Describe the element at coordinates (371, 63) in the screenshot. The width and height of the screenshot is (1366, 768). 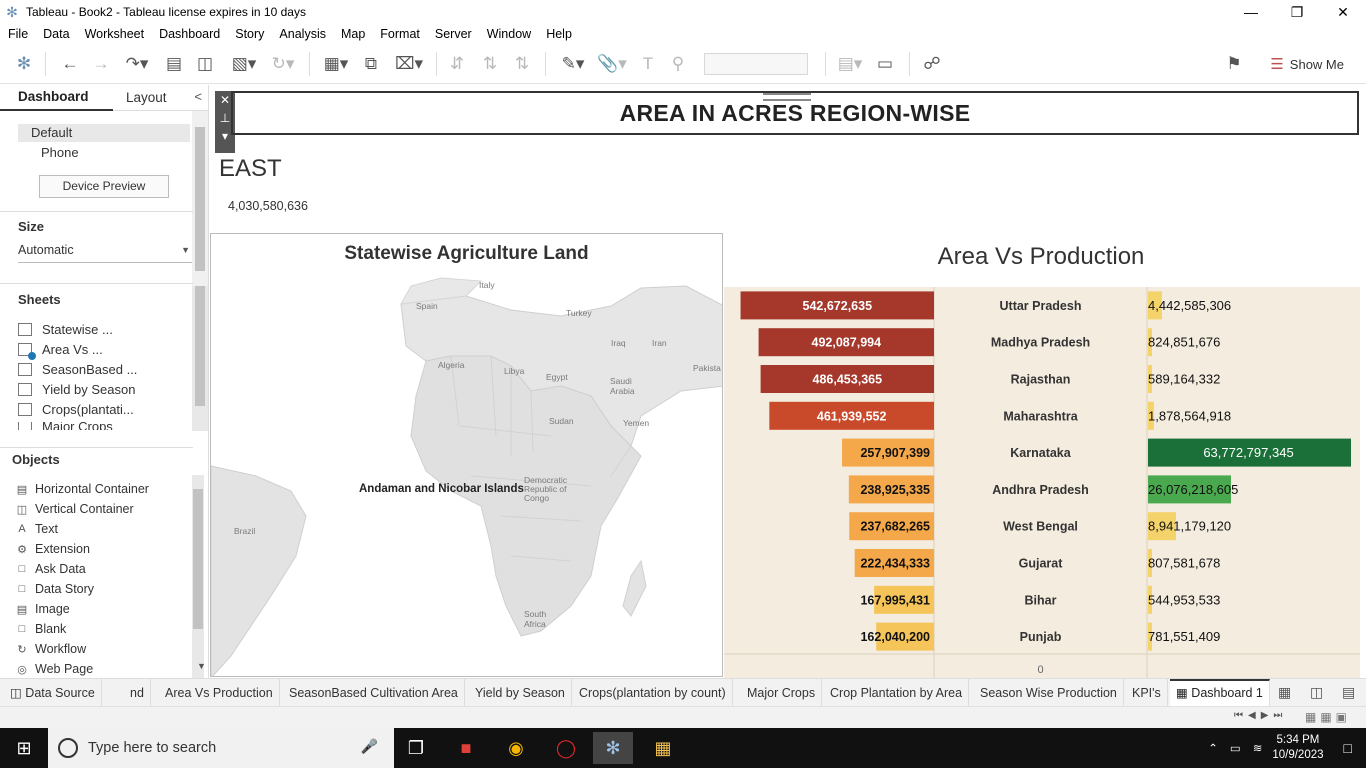
I see `duplicate-icon: ⧉` at that location.